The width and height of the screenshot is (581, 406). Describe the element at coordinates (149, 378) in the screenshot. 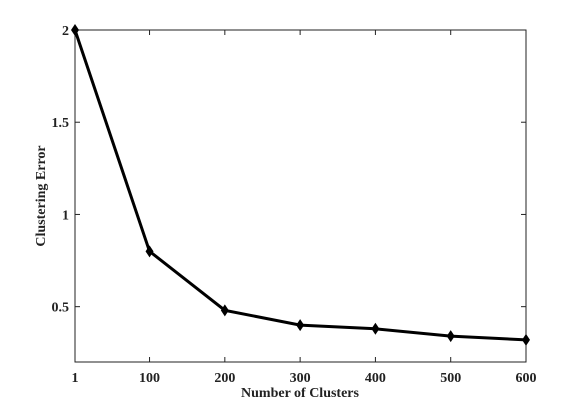

I see `x-tick-label: 100` at that location.